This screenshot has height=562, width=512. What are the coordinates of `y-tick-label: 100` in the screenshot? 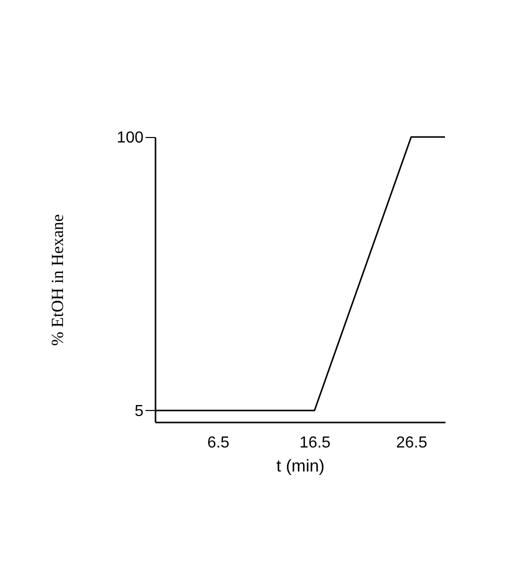 It's located at (130, 138).